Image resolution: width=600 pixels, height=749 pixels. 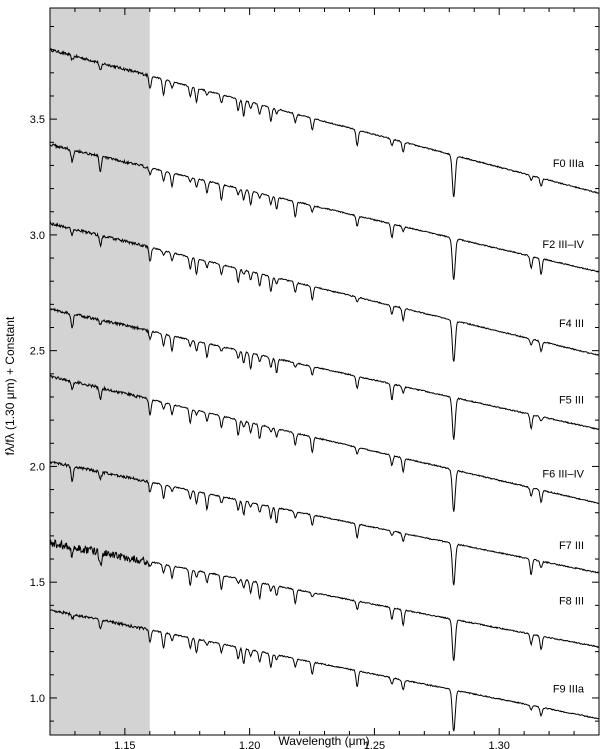 What do you see at coordinates (324, 600) in the screenshot?
I see `spectrum-line` at bounding box center [324, 600].